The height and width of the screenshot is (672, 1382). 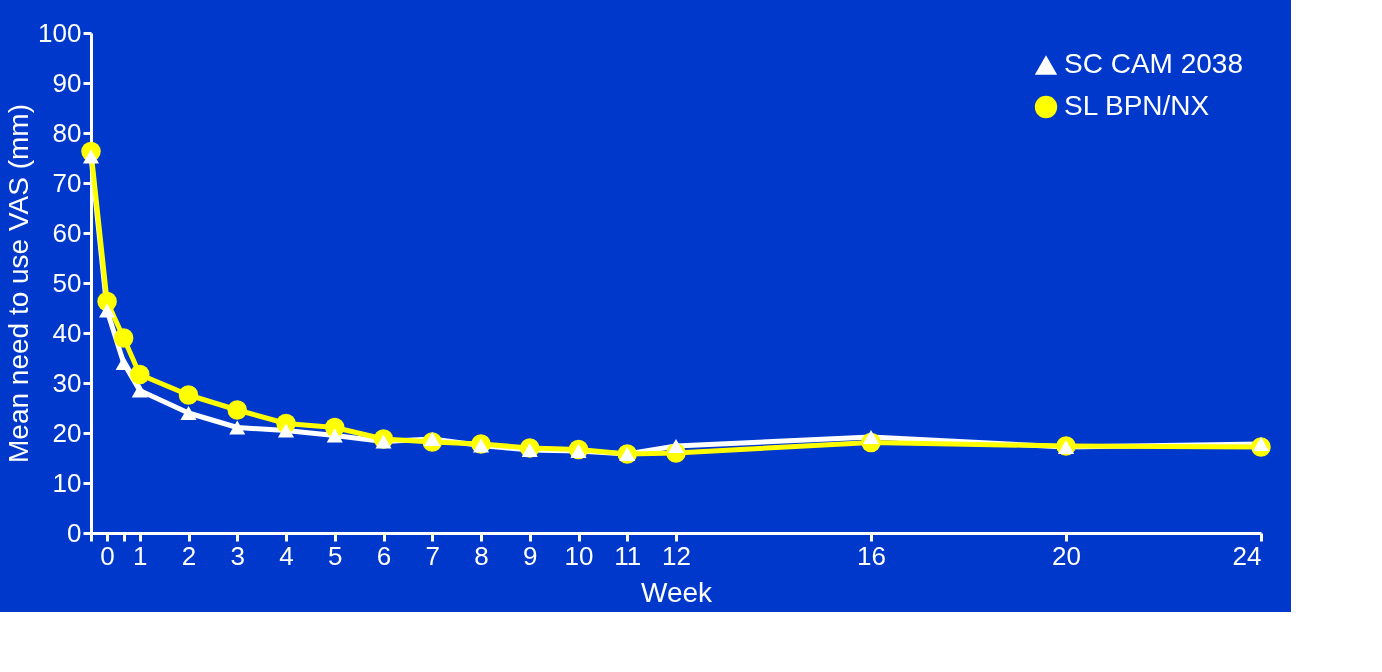 I want to click on x-tick-label: 4, so click(x=286, y=555).